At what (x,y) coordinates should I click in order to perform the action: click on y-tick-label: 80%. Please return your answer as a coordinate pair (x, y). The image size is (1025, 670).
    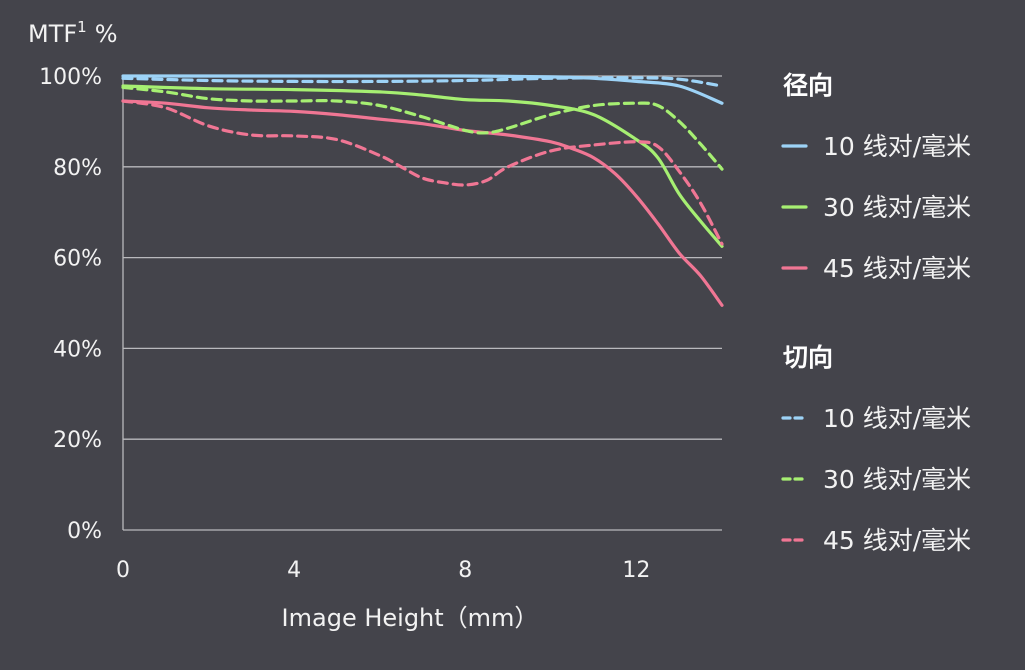
    Looking at the image, I should click on (77, 168).